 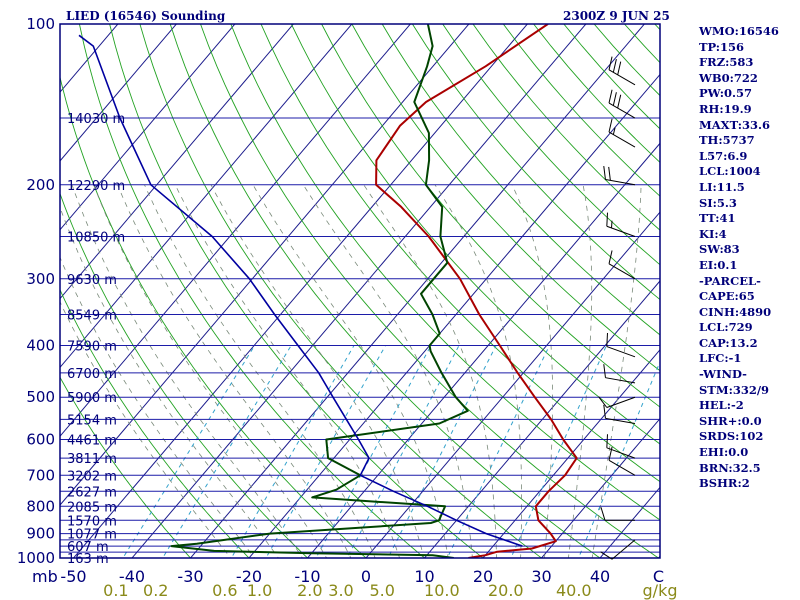 What do you see at coordinates (45, 576) in the screenshot?
I see `y-axis-label: mb` at bounding box center [45, 576].